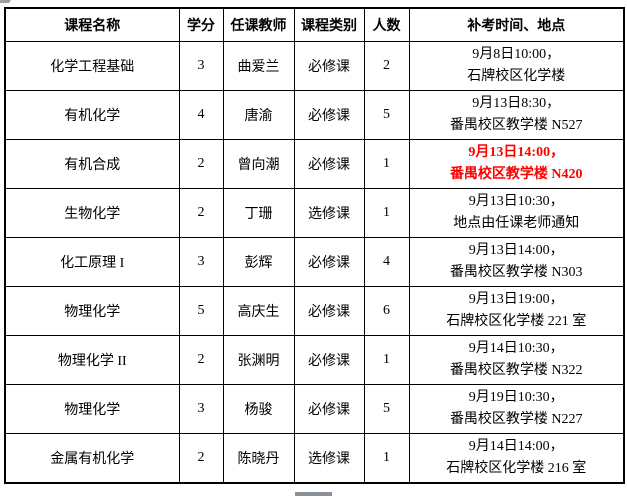 This screenshot has width=627, height=498. I want to click on cell-teacher: 曲爱兰, so click(258, 66).